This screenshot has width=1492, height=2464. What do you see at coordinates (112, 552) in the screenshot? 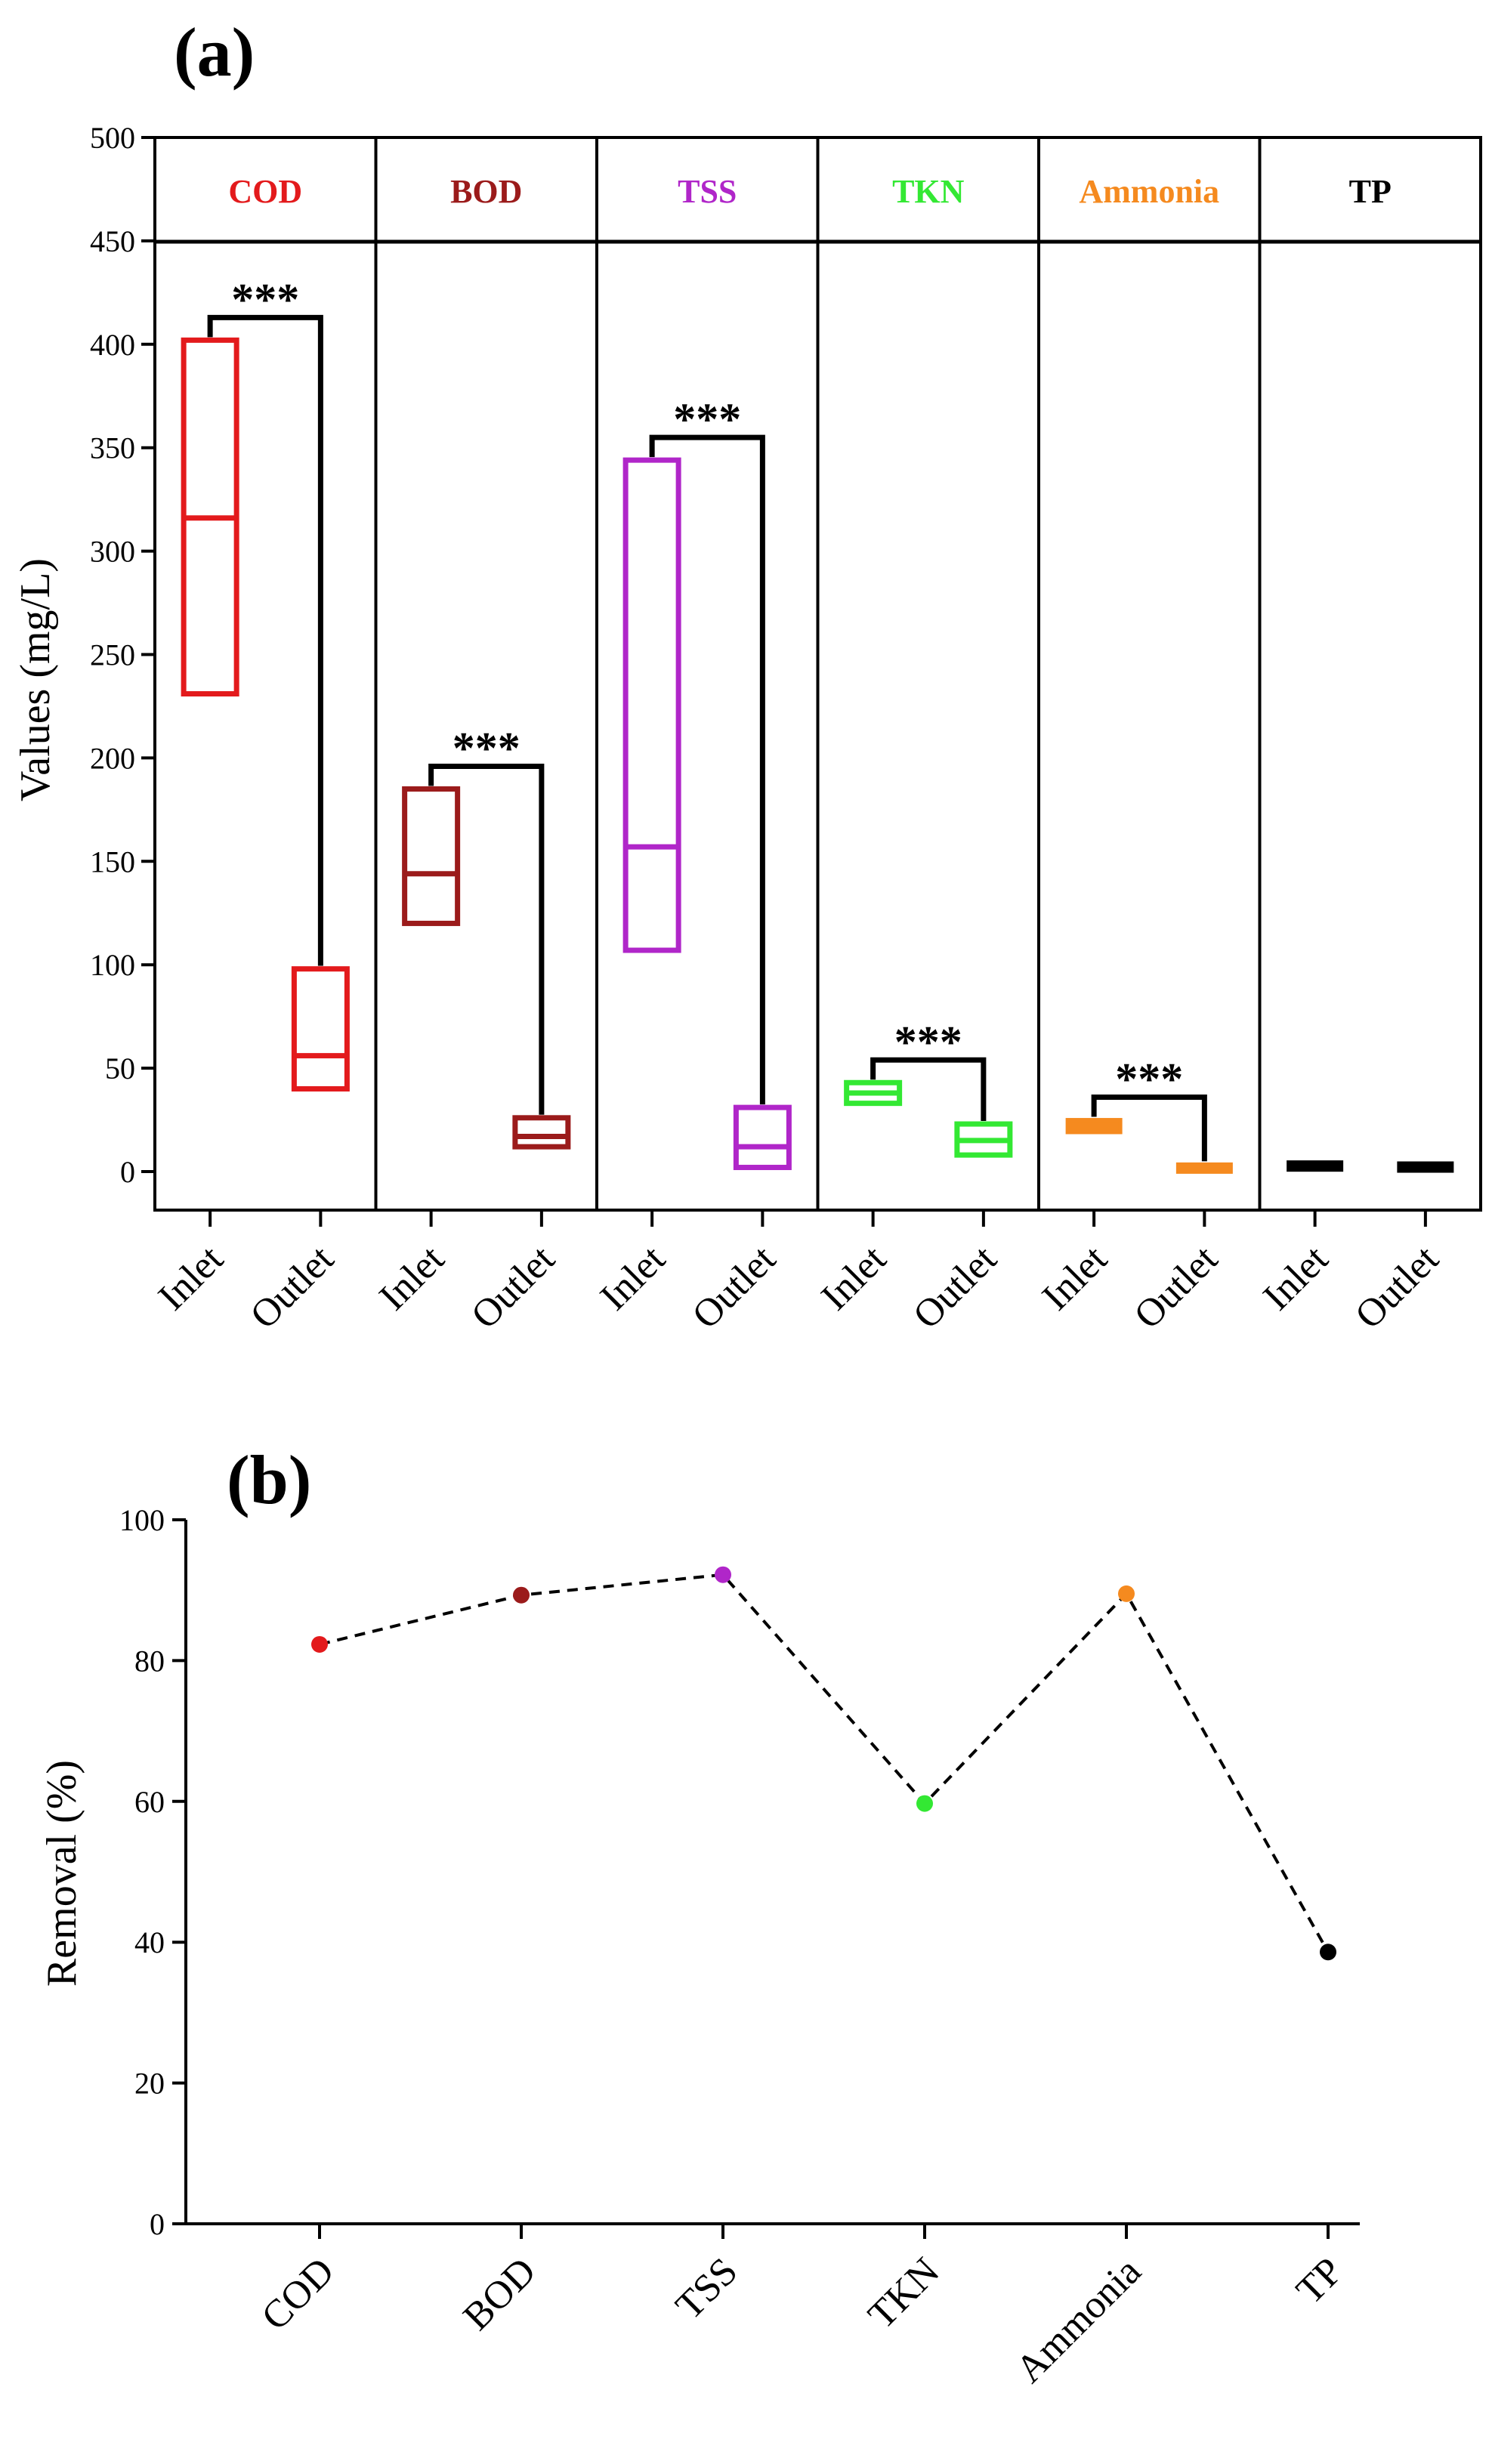
I see `panel-a-y-tick-label: 300` at bounding box center [112, 552].